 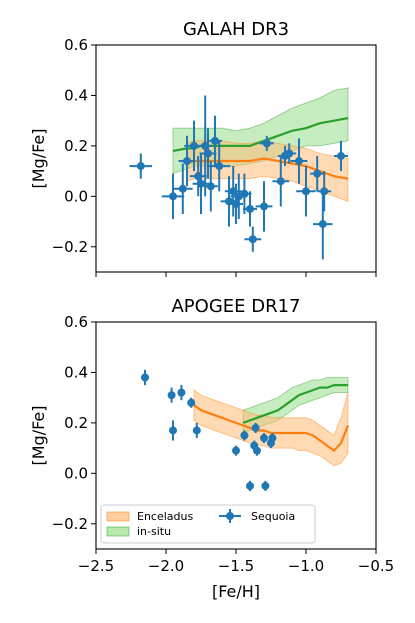 What do you see at coordinates (273, 516) in the screenshot?
I see `legend-label-sequoia: Sequoia` at bounding box center [273, 516].